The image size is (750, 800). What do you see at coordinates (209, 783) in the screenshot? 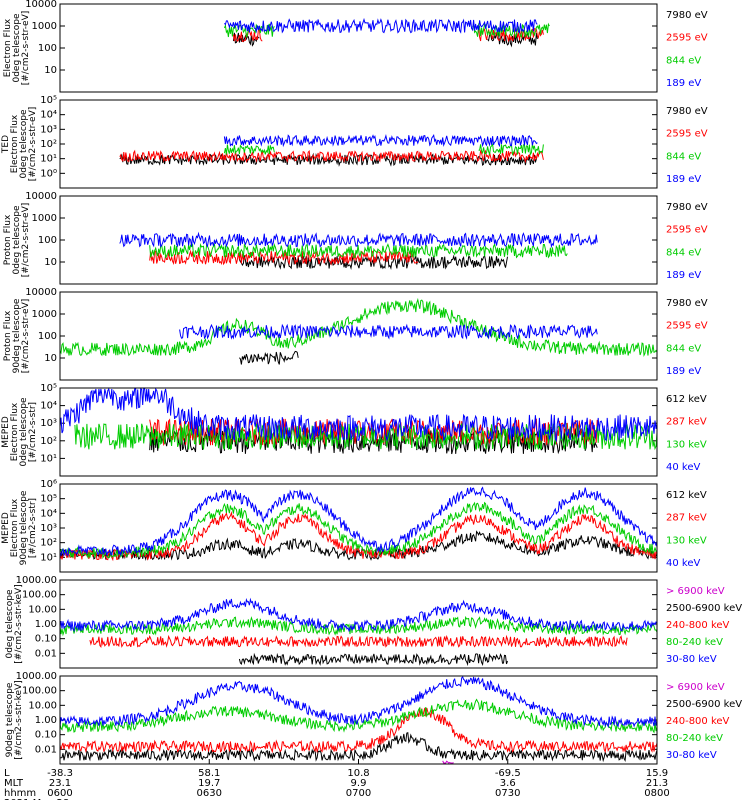
I see `x-tick-label: 19.7` at bounding box center [209, 783].